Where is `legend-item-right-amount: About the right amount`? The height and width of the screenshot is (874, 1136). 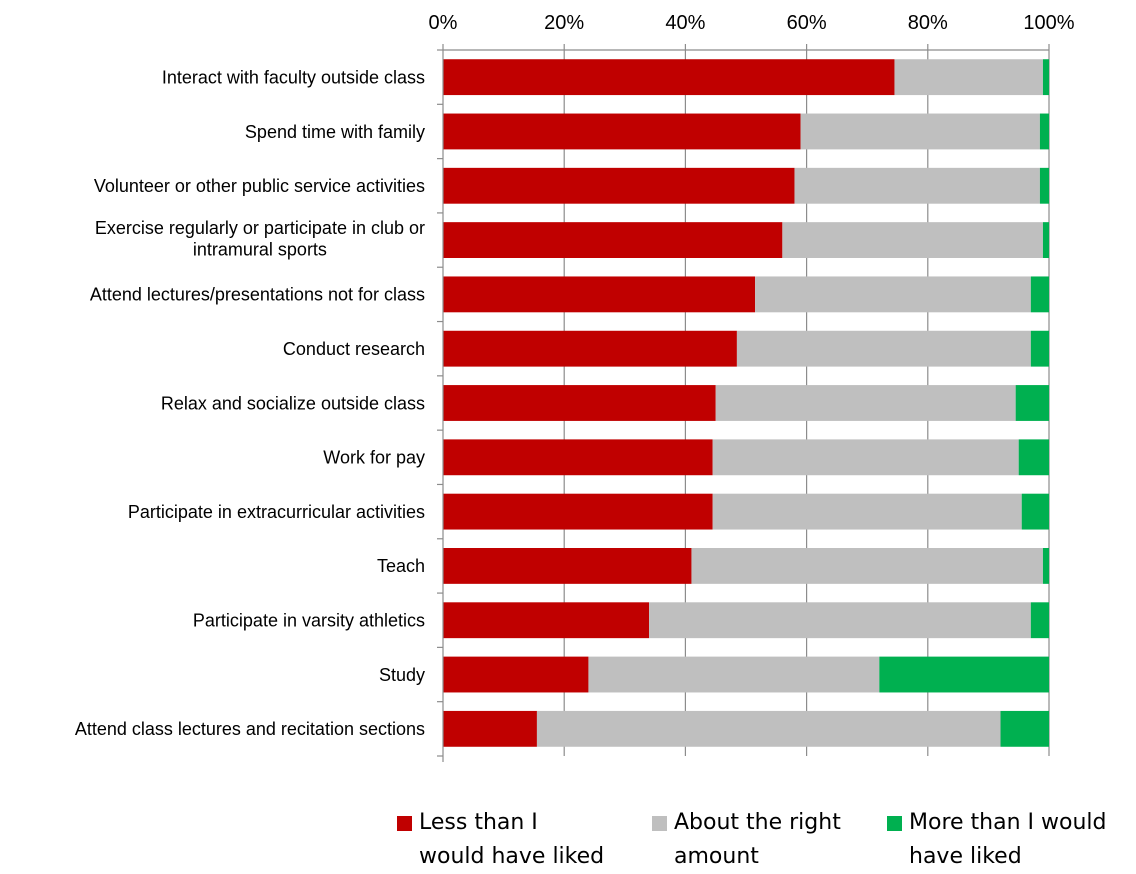 legend-item-right-amount: About the right amount is located at coordinates (769, 840).